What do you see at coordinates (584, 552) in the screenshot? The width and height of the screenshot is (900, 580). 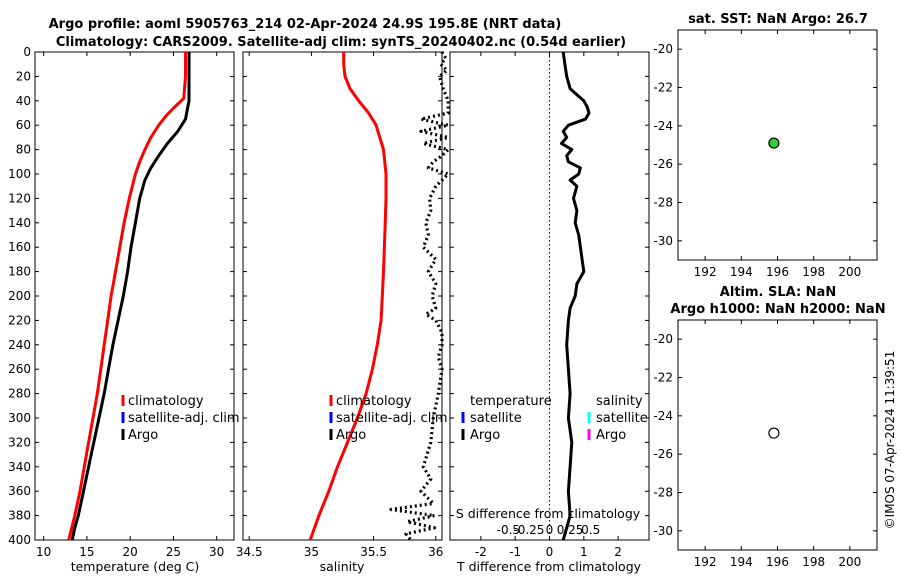 I see `x-tick-label: 1` at bounding box center [584, 552].